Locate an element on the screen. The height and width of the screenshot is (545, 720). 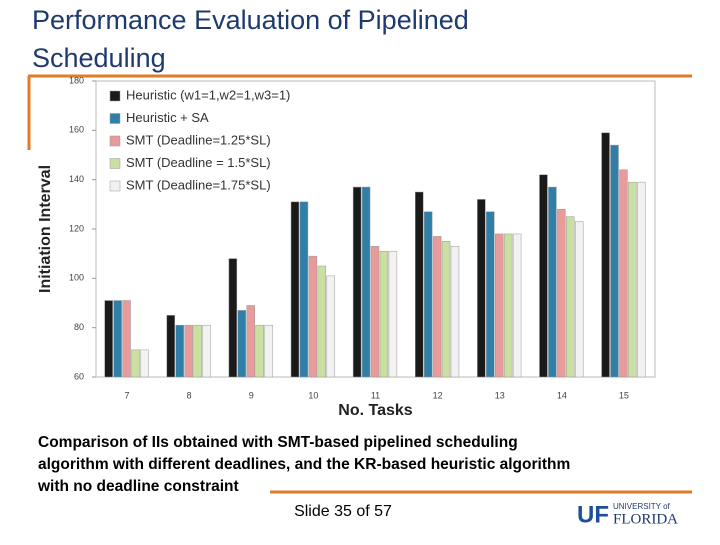
x-tick-label: 7 is located at coordinates (127, 395).